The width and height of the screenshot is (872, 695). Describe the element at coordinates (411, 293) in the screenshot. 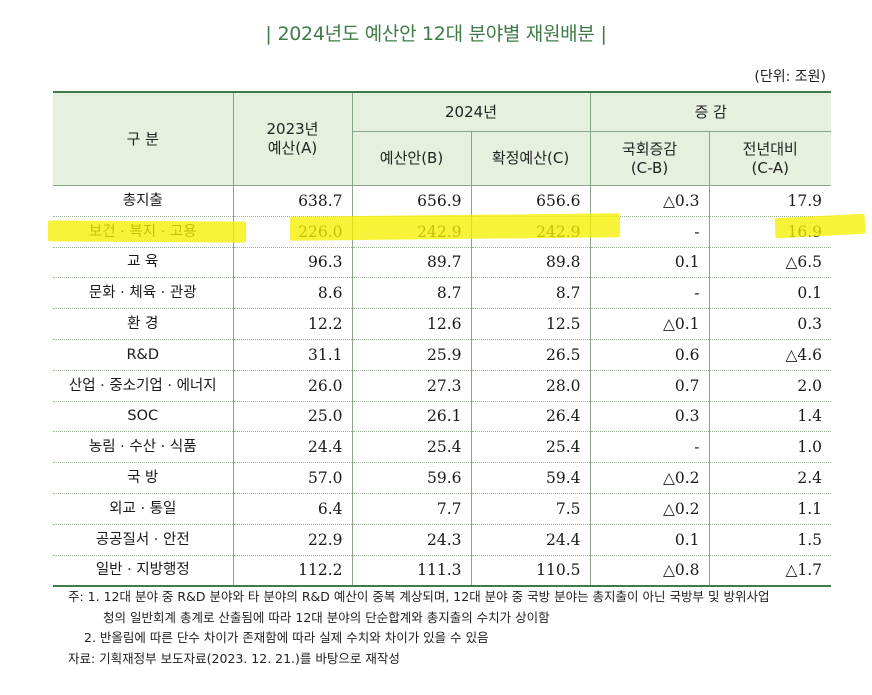

I see `cell-proposal: 8.7` at that location.